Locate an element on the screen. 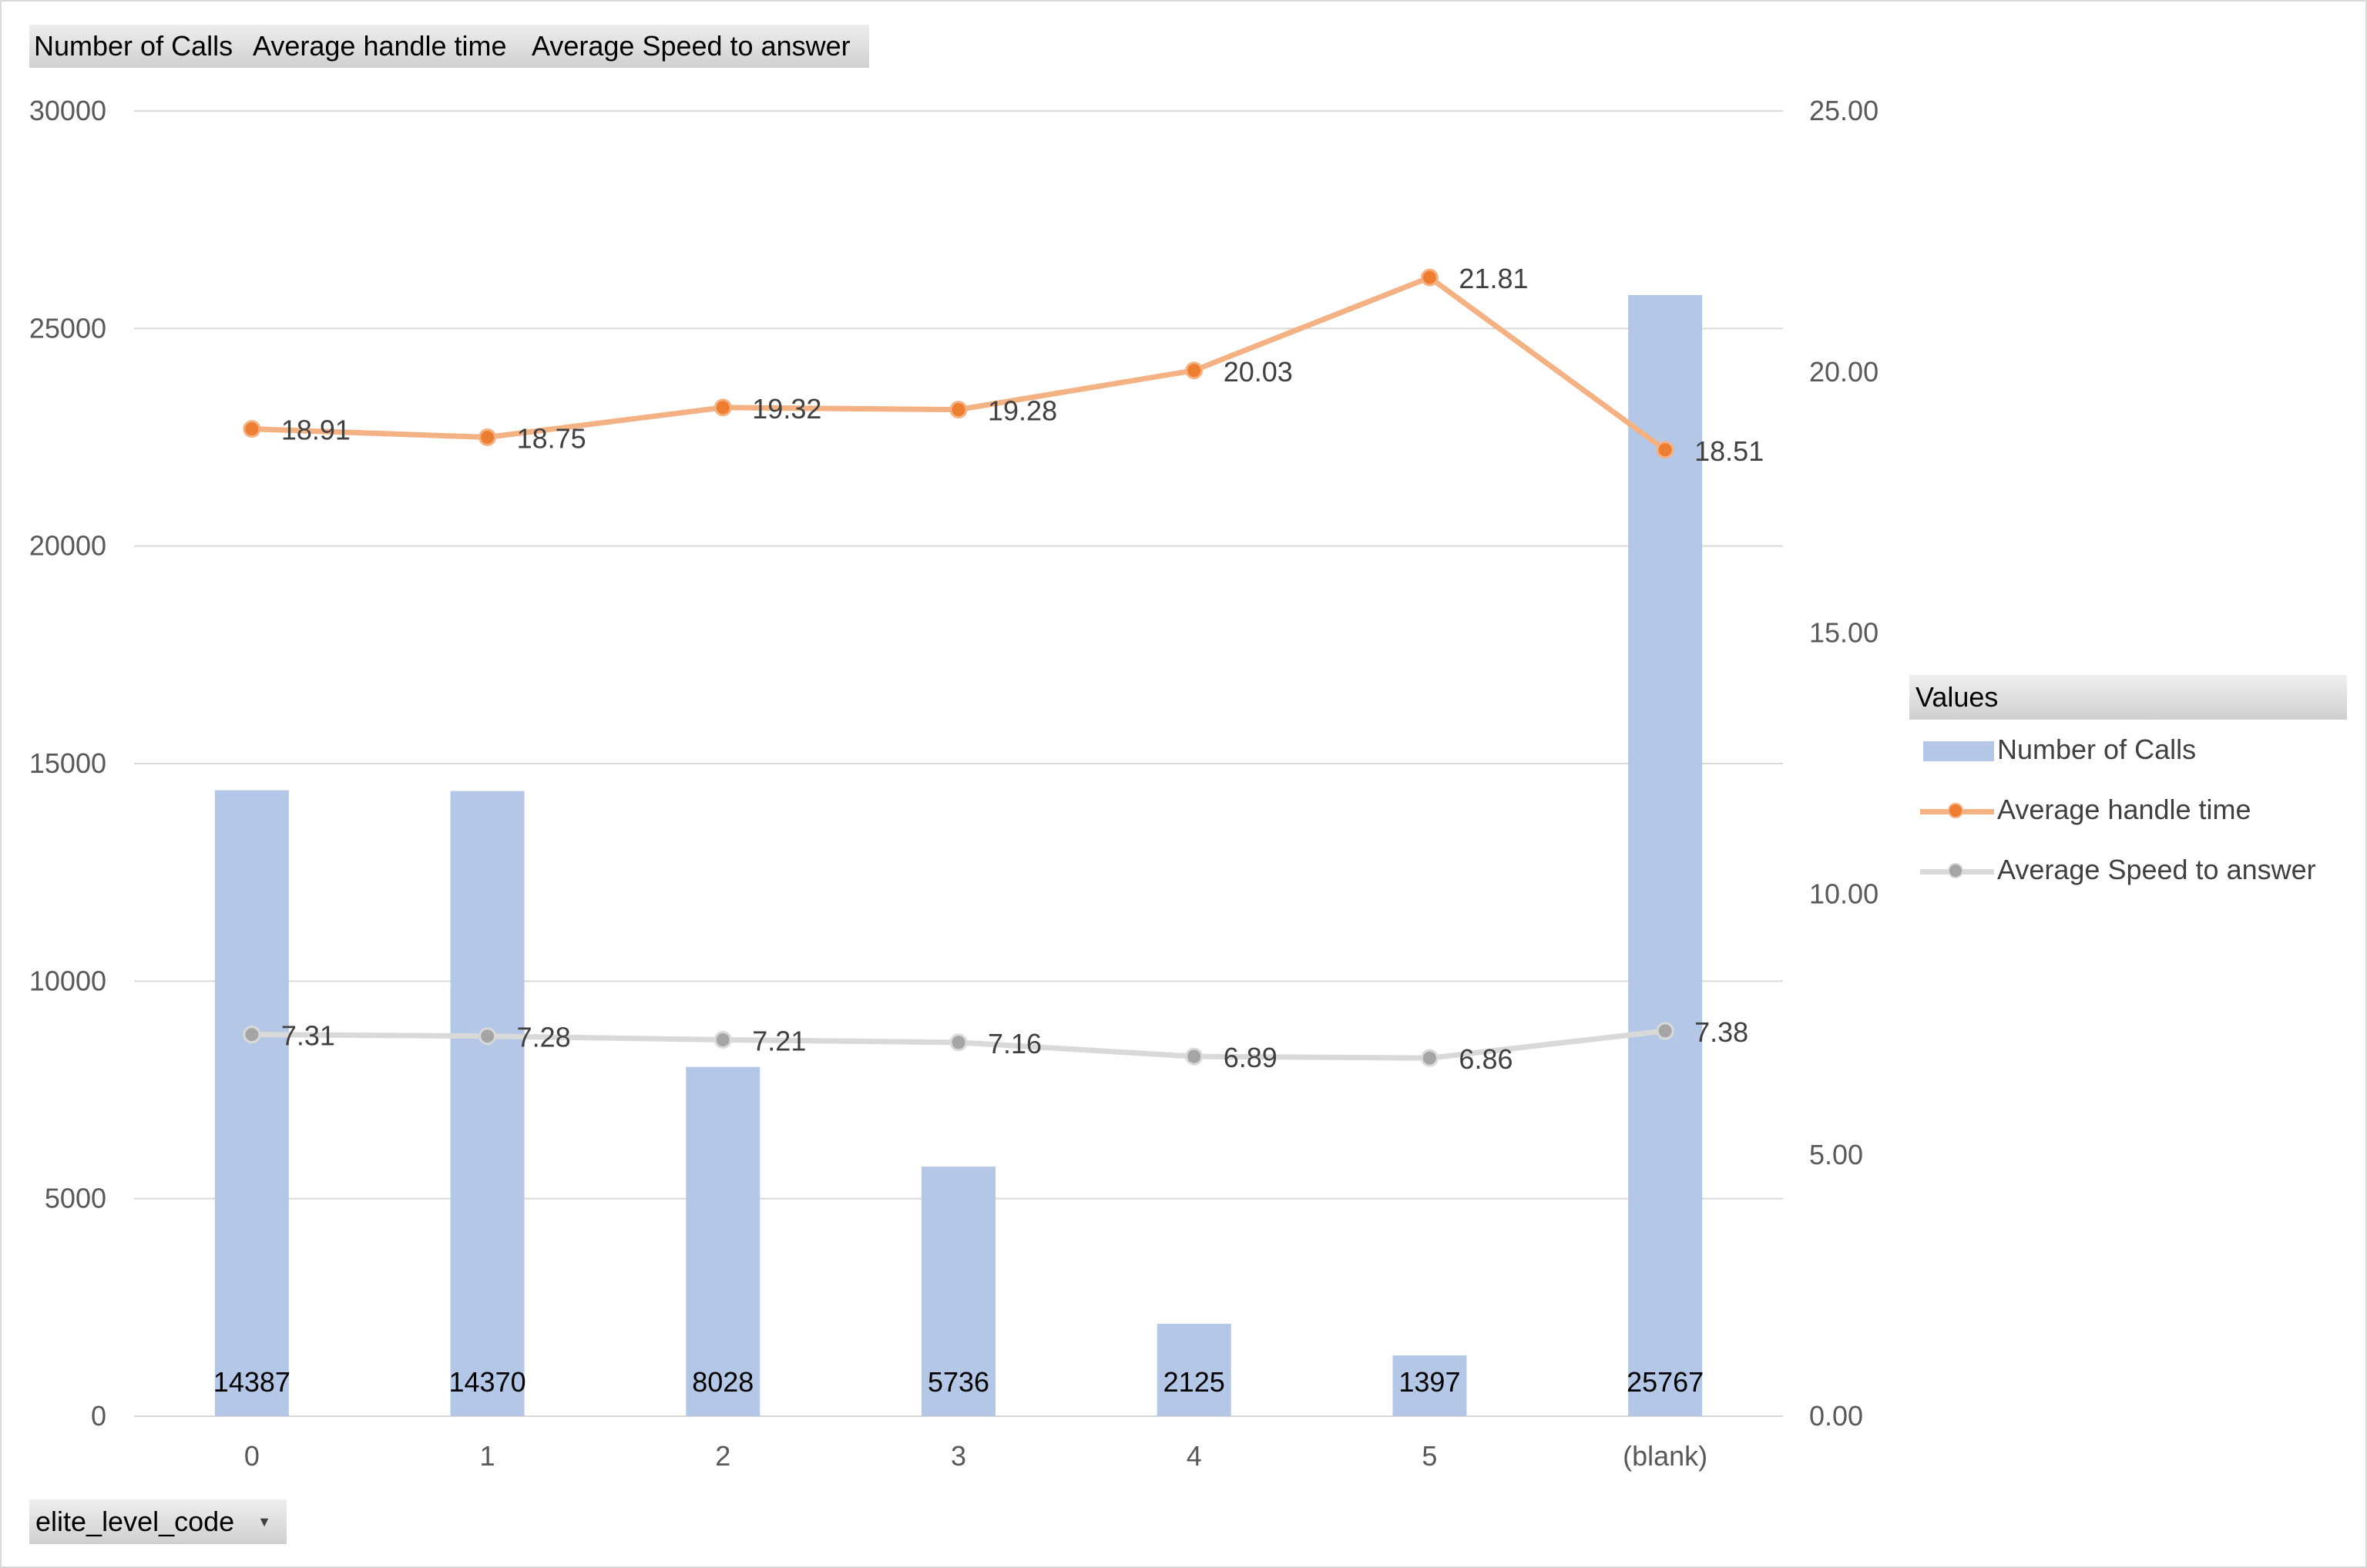 Image resolution: width=2367 pixels, height=1568 pixels. chevron-down-icon: ▼ is located at coordinates (264, 1522).